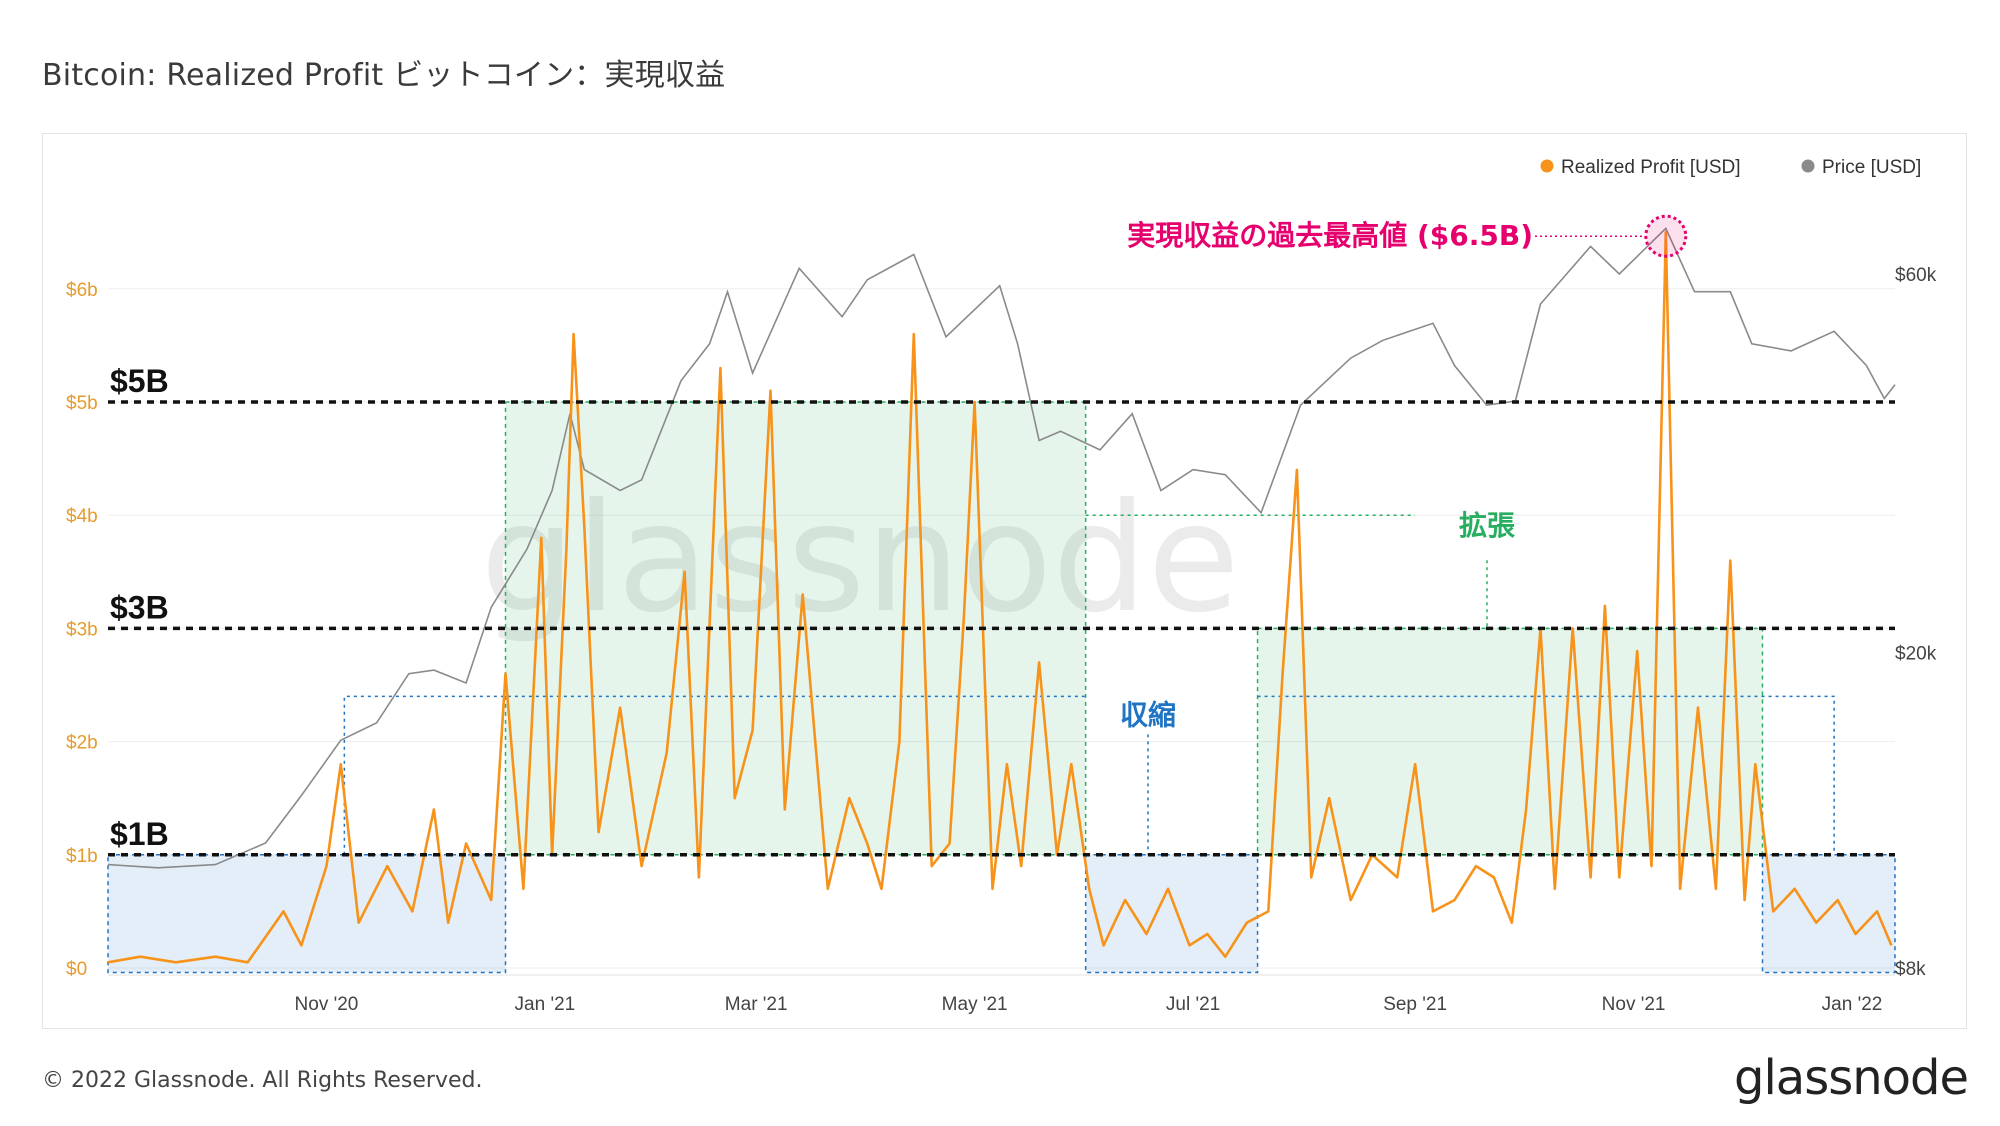  I want to click on chart-title: Bitcoin: Realized Profit ビットコイン：実現収益, so click(384, 75).